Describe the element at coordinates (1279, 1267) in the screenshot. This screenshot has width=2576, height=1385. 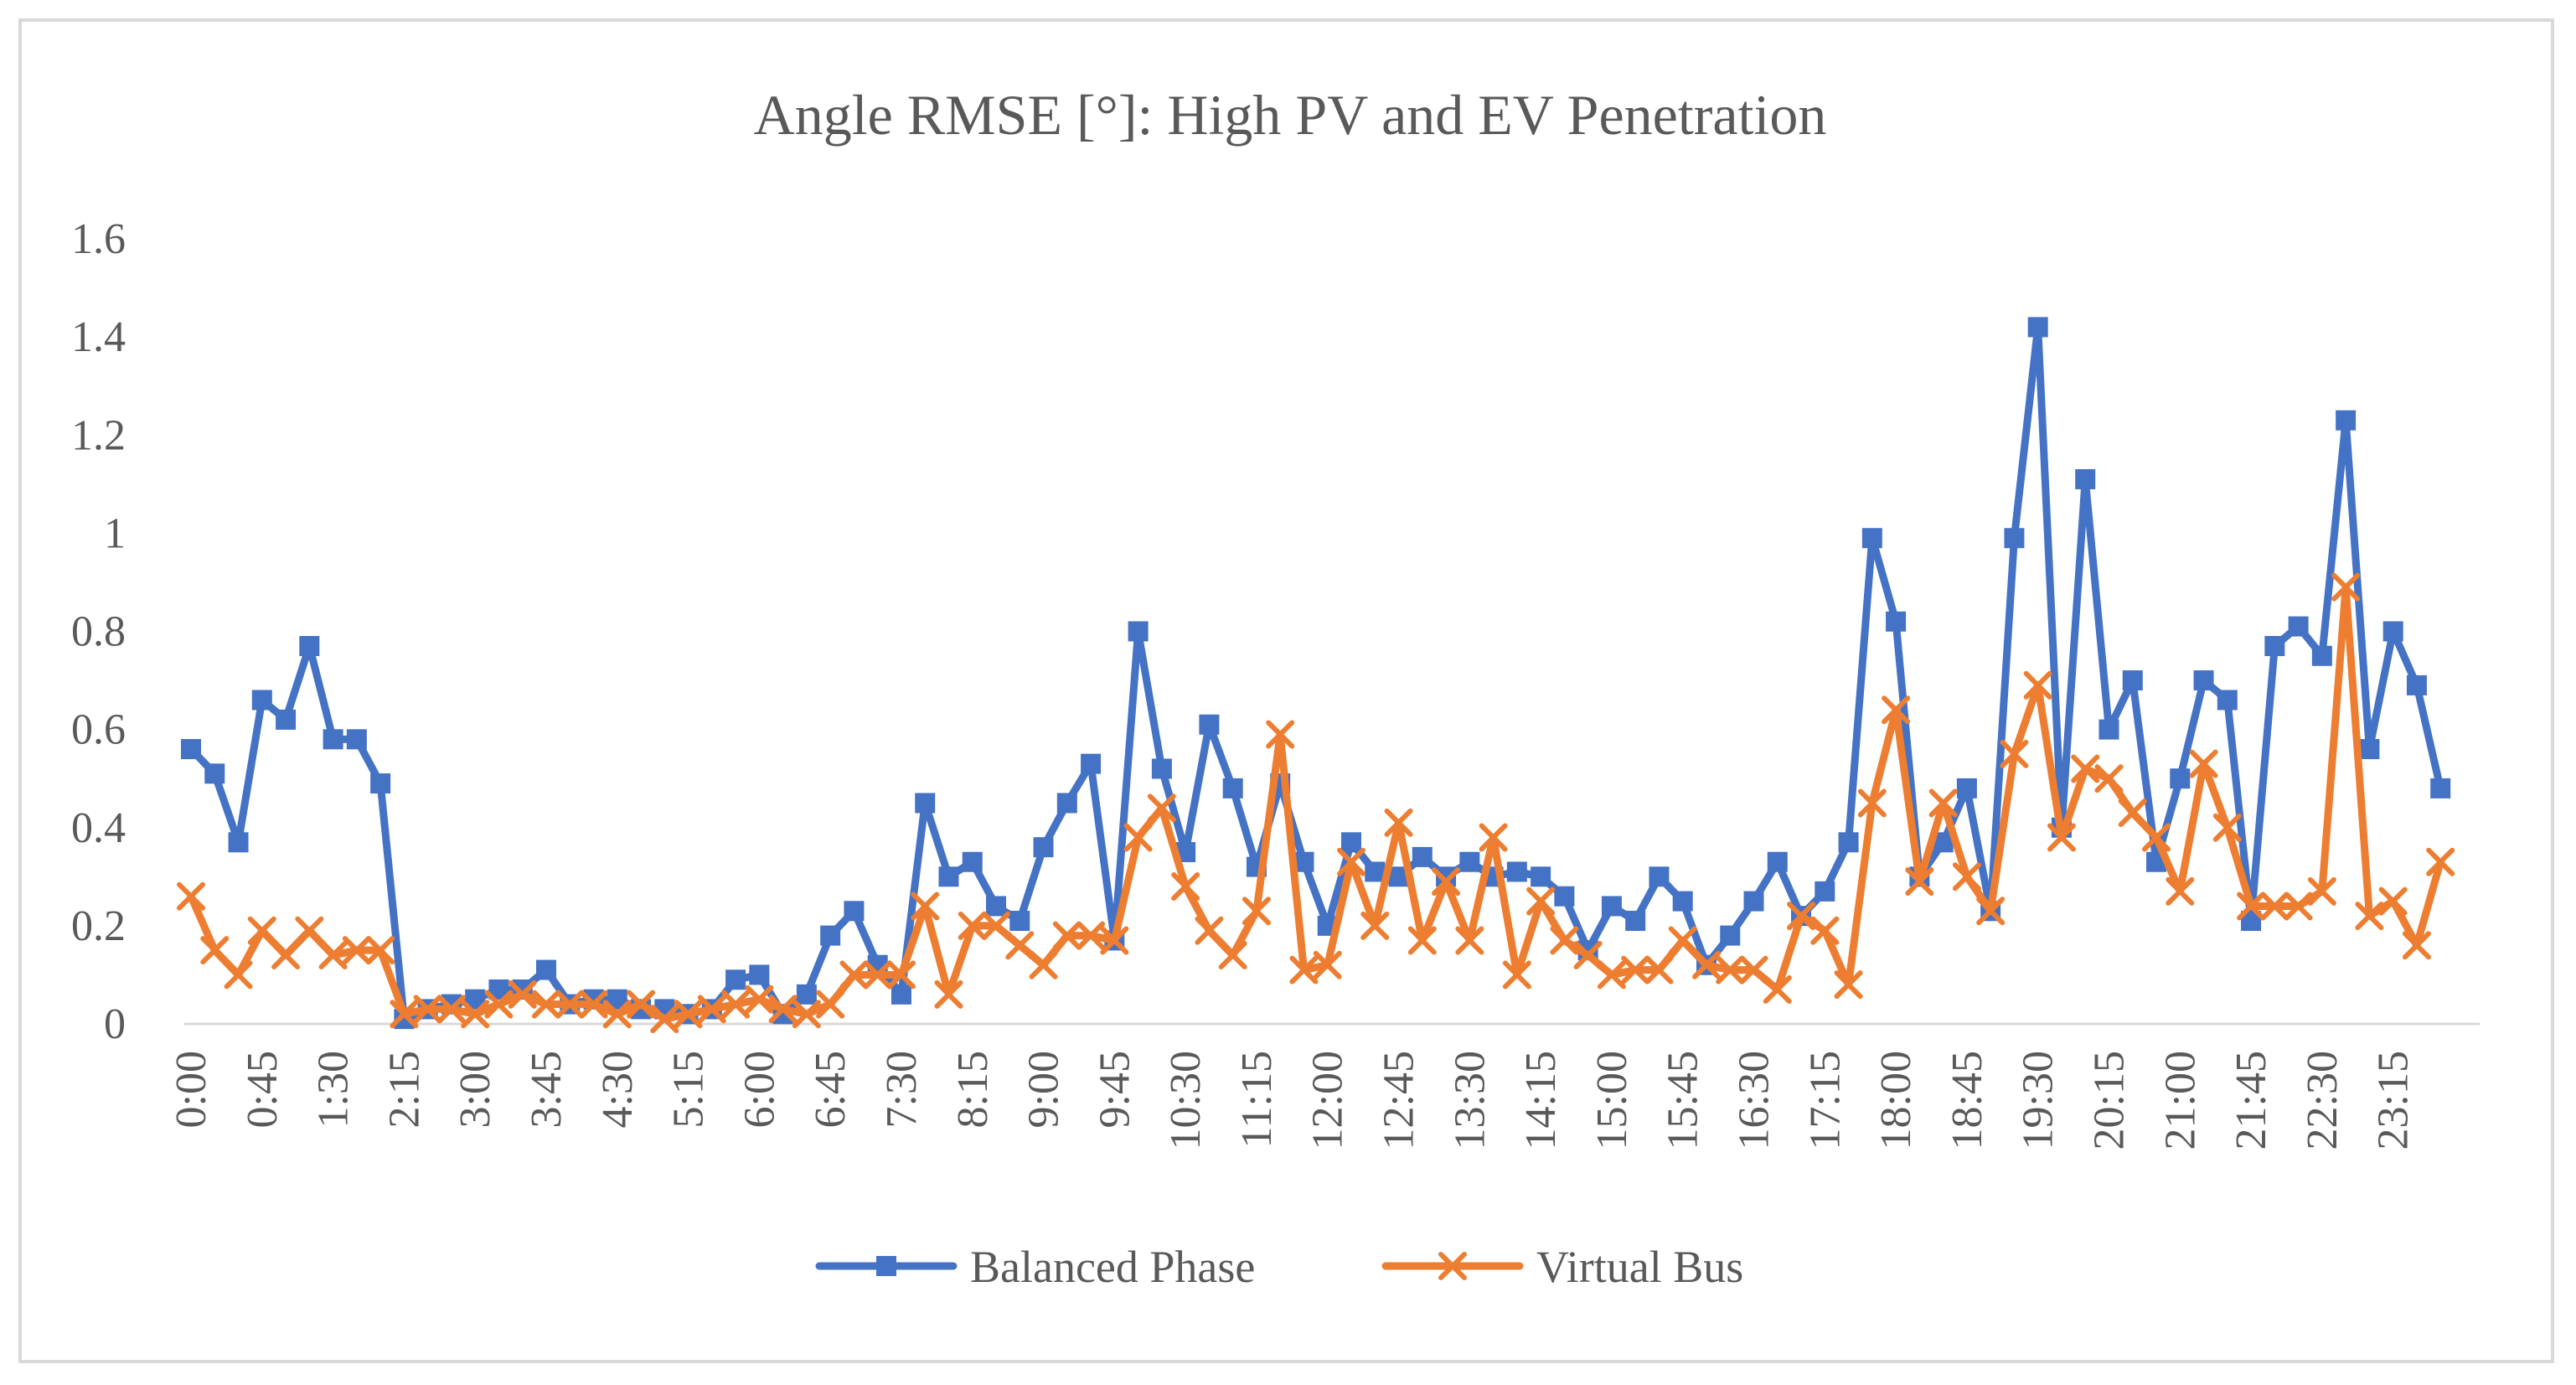
I see `legend: Balanced Phase Virtual Bus` at that location.